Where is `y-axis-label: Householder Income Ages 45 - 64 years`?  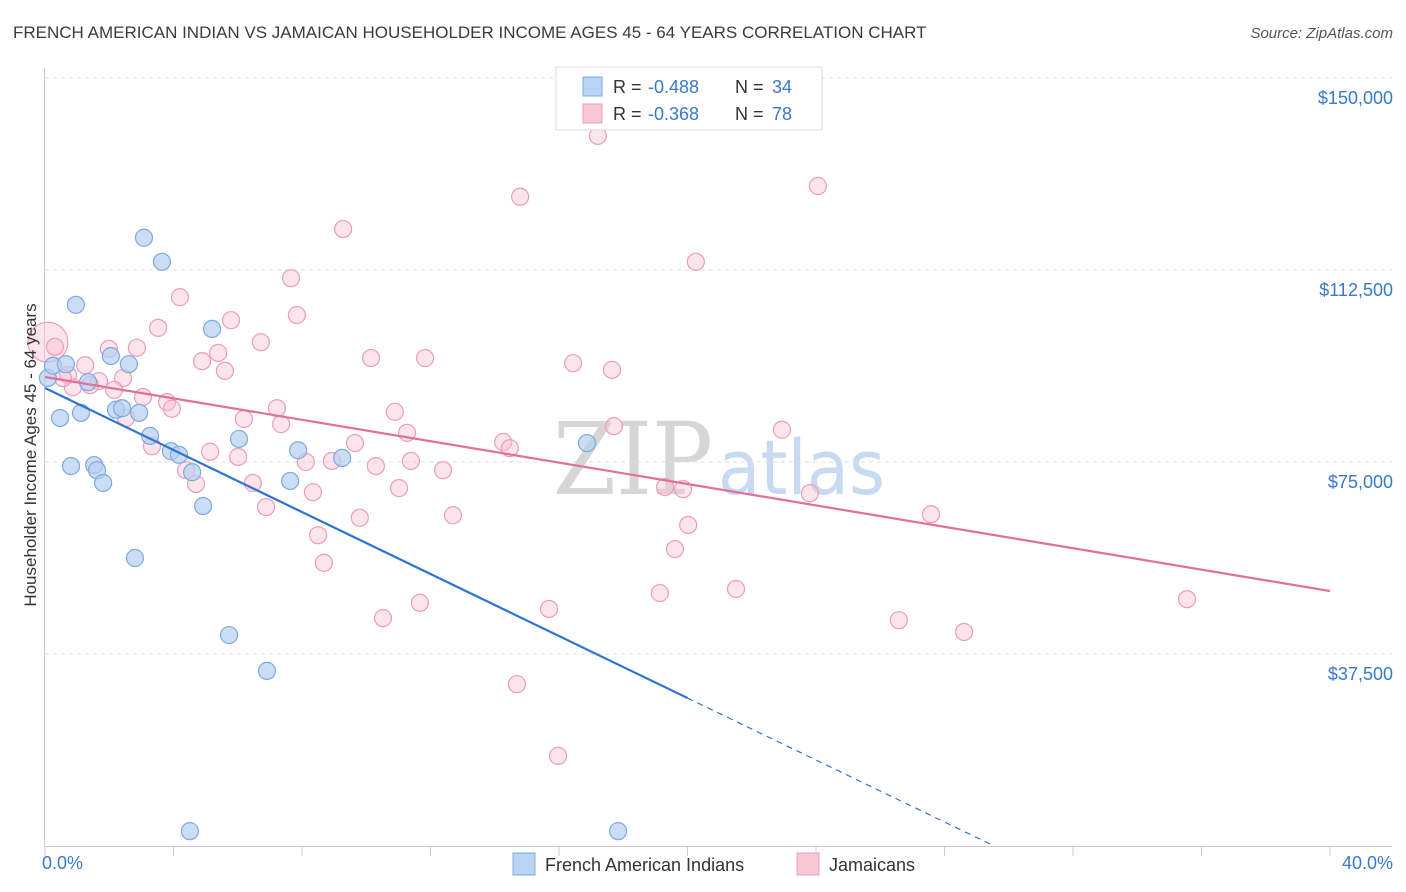
y-axis-label: Householder Income Ages 45 - 64 years is located at coordinates (30, 454).